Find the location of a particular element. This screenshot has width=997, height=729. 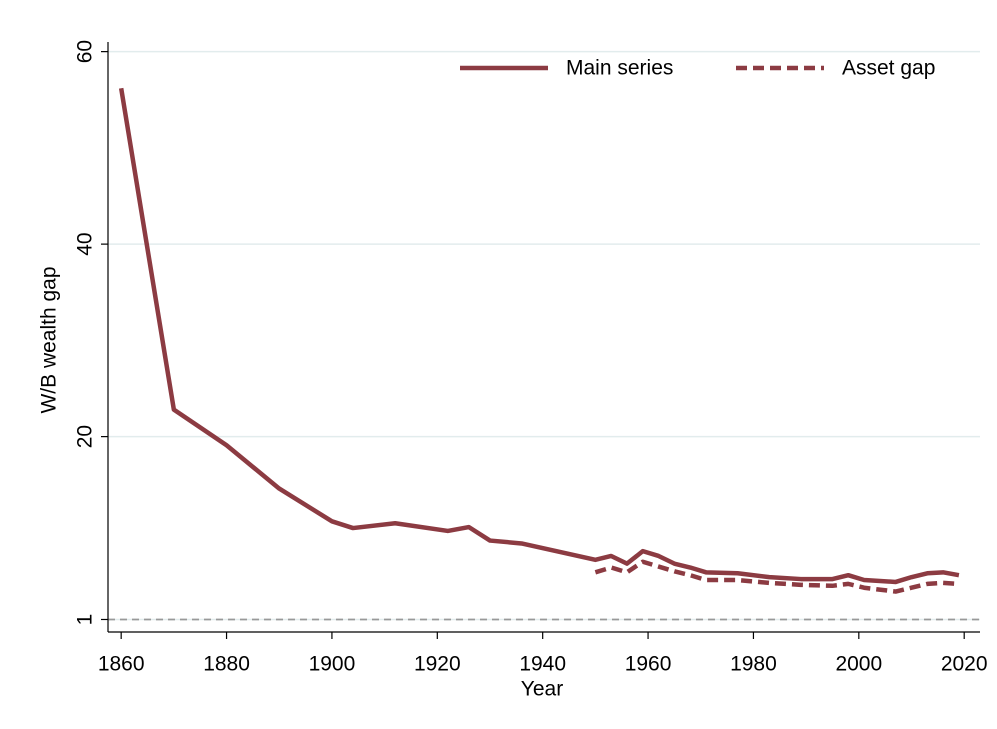

x-tick-label: 1960 is located at coordinates (648, 664).